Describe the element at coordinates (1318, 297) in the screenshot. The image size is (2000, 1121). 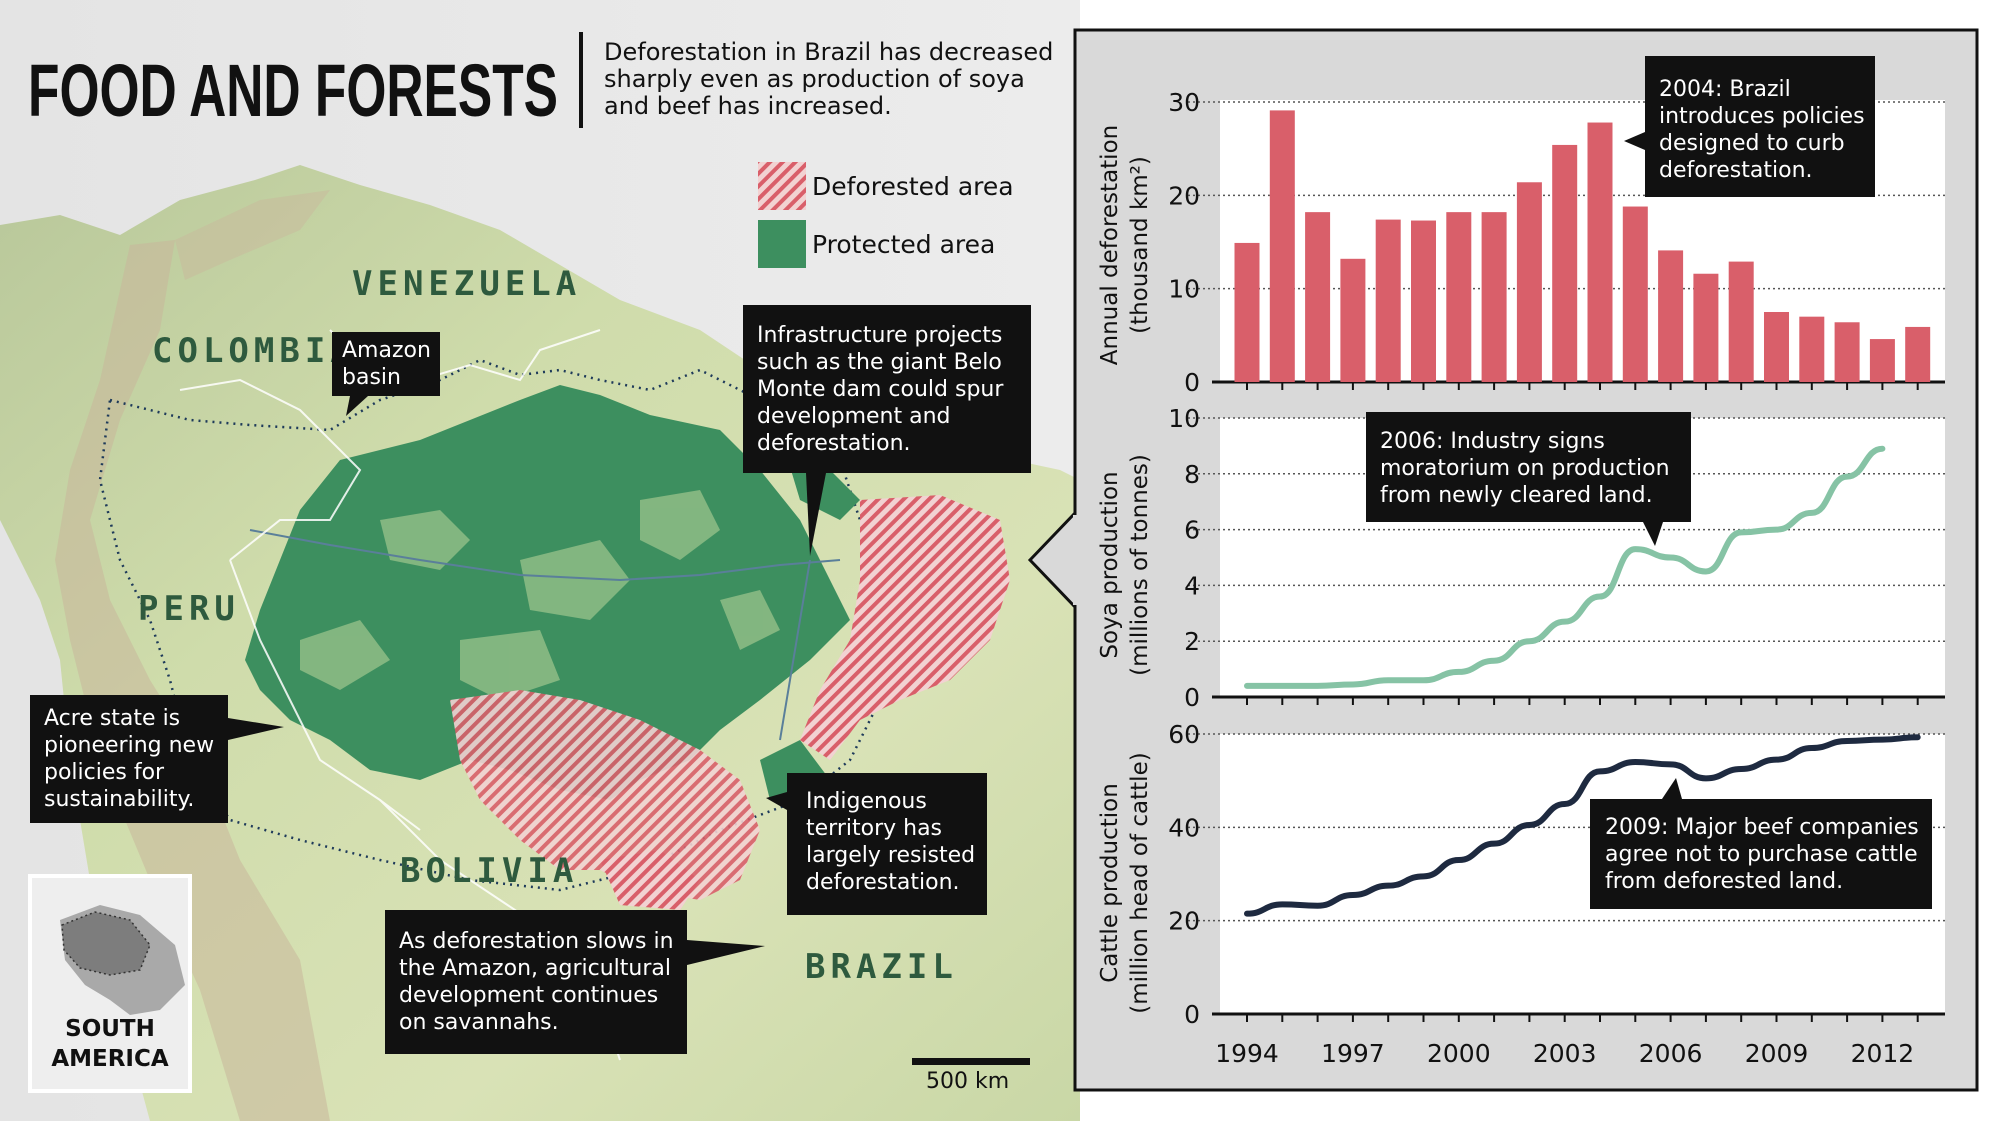
I see `bar-1996` at that location.